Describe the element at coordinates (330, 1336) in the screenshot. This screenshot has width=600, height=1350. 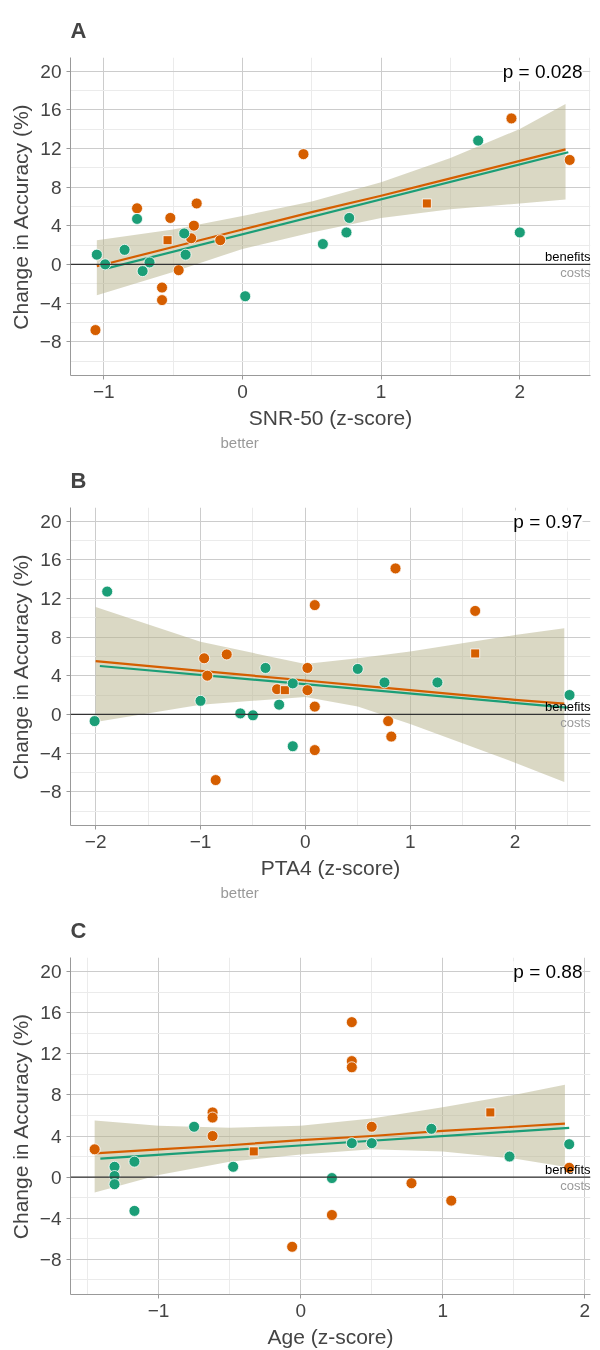
I see `x-axis-title: Age (z-score)` at that location.